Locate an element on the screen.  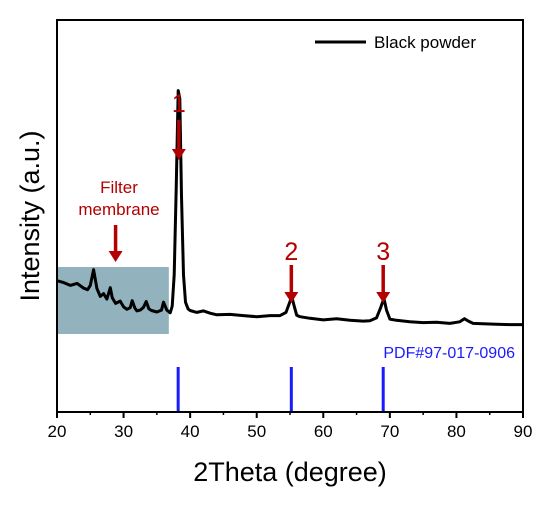
x-tick-label: 90 is located at coordinates (523, 431).